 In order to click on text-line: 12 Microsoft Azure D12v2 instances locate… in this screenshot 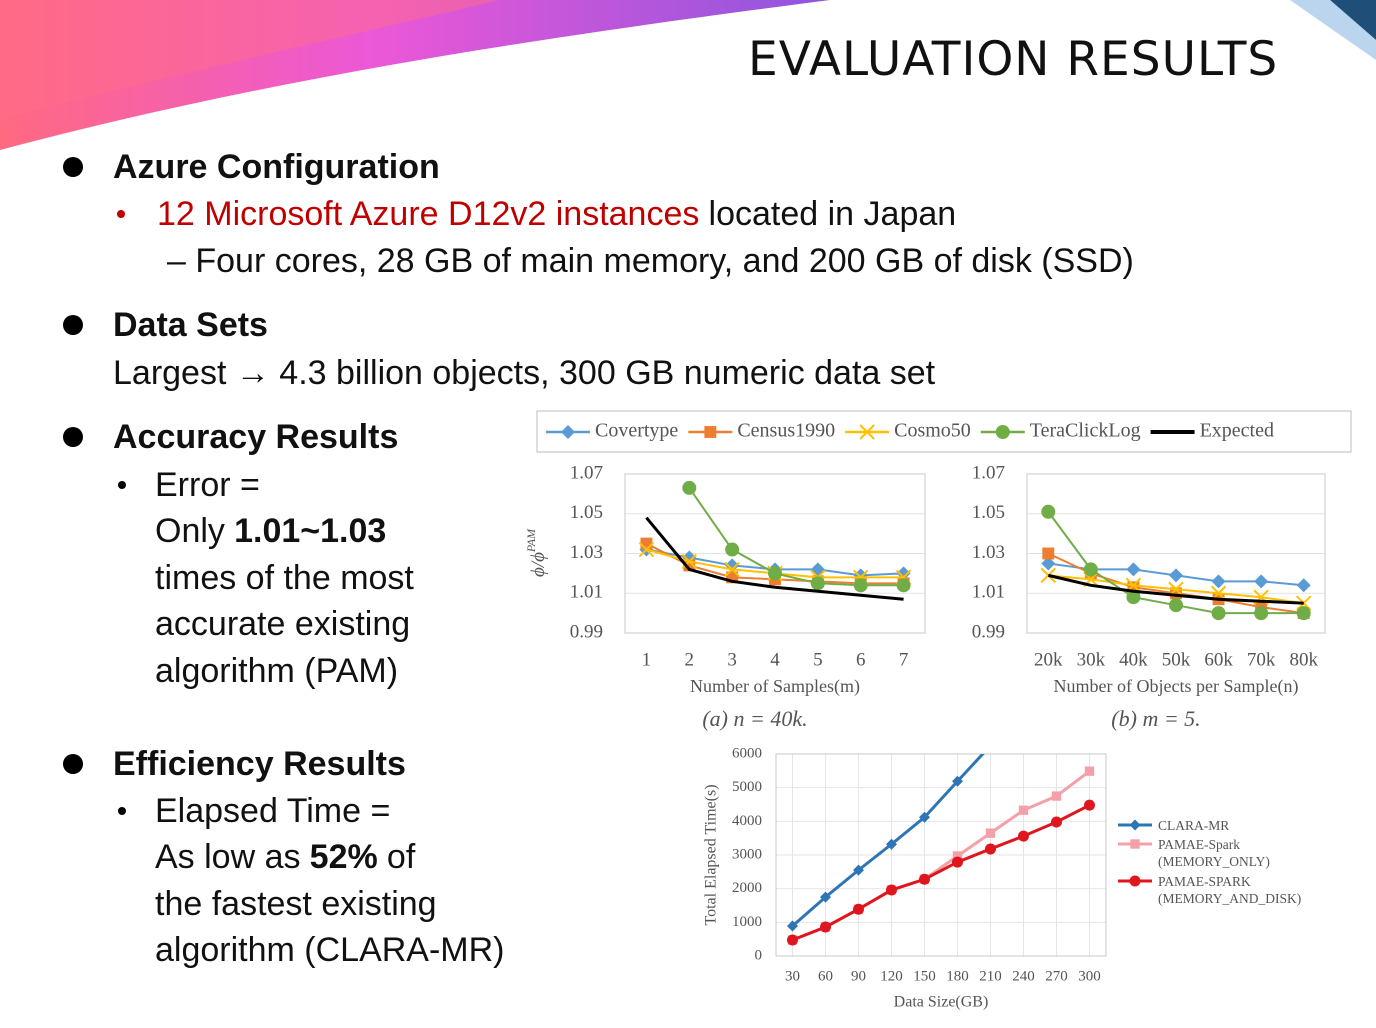, I will do `click(556, 214)`.